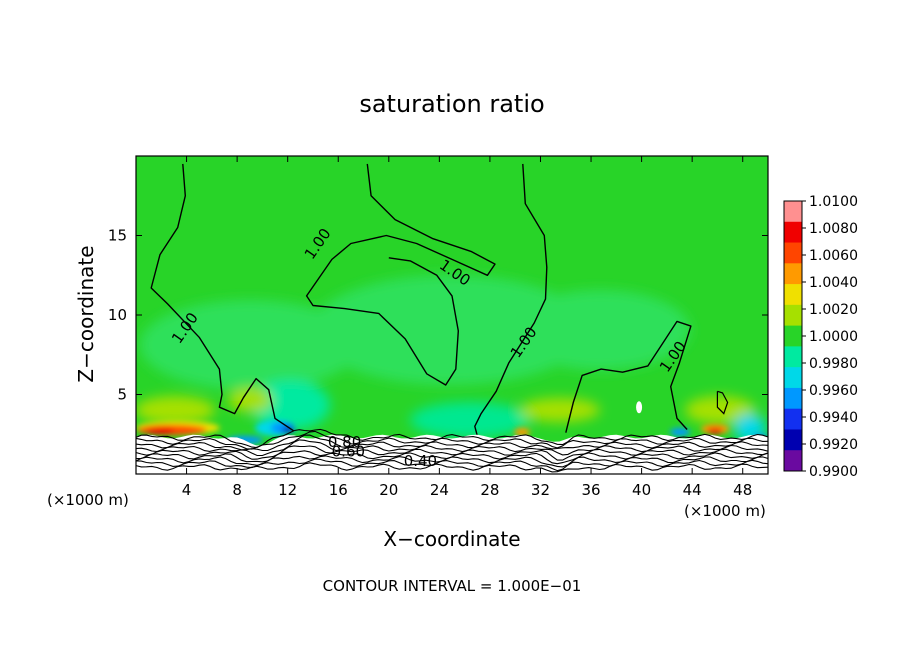 The width and height of the screenshot is (904, 654). I want to click on y-axis-label: Z−coordinate, so click(86, 313).